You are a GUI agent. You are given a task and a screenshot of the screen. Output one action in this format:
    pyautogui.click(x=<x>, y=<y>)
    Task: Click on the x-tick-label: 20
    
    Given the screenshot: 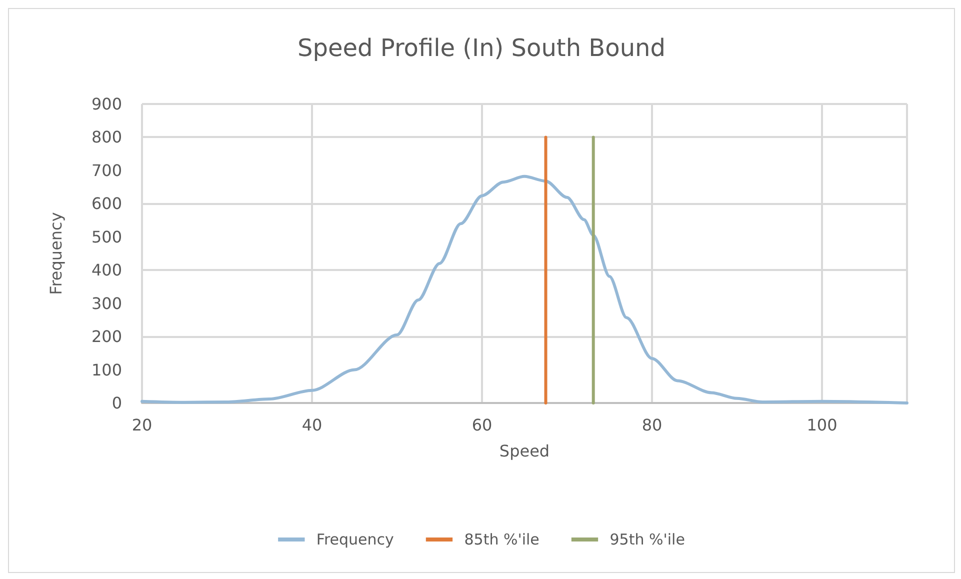 What is the action you would take?
    pyautogui.click(x=142, y=425)
    